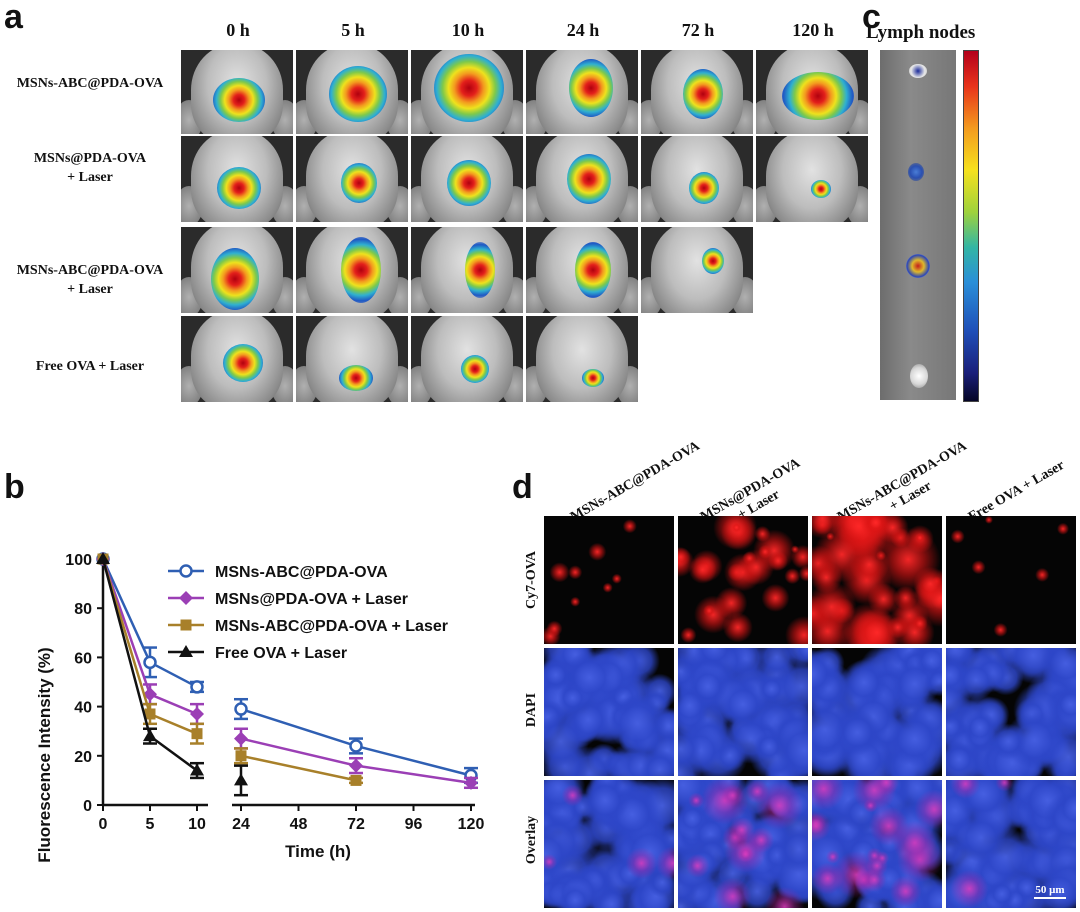 The width and height of the screenshot is (1080, 912). I want to click on micrograph-r1-c2, so click(743, 580).